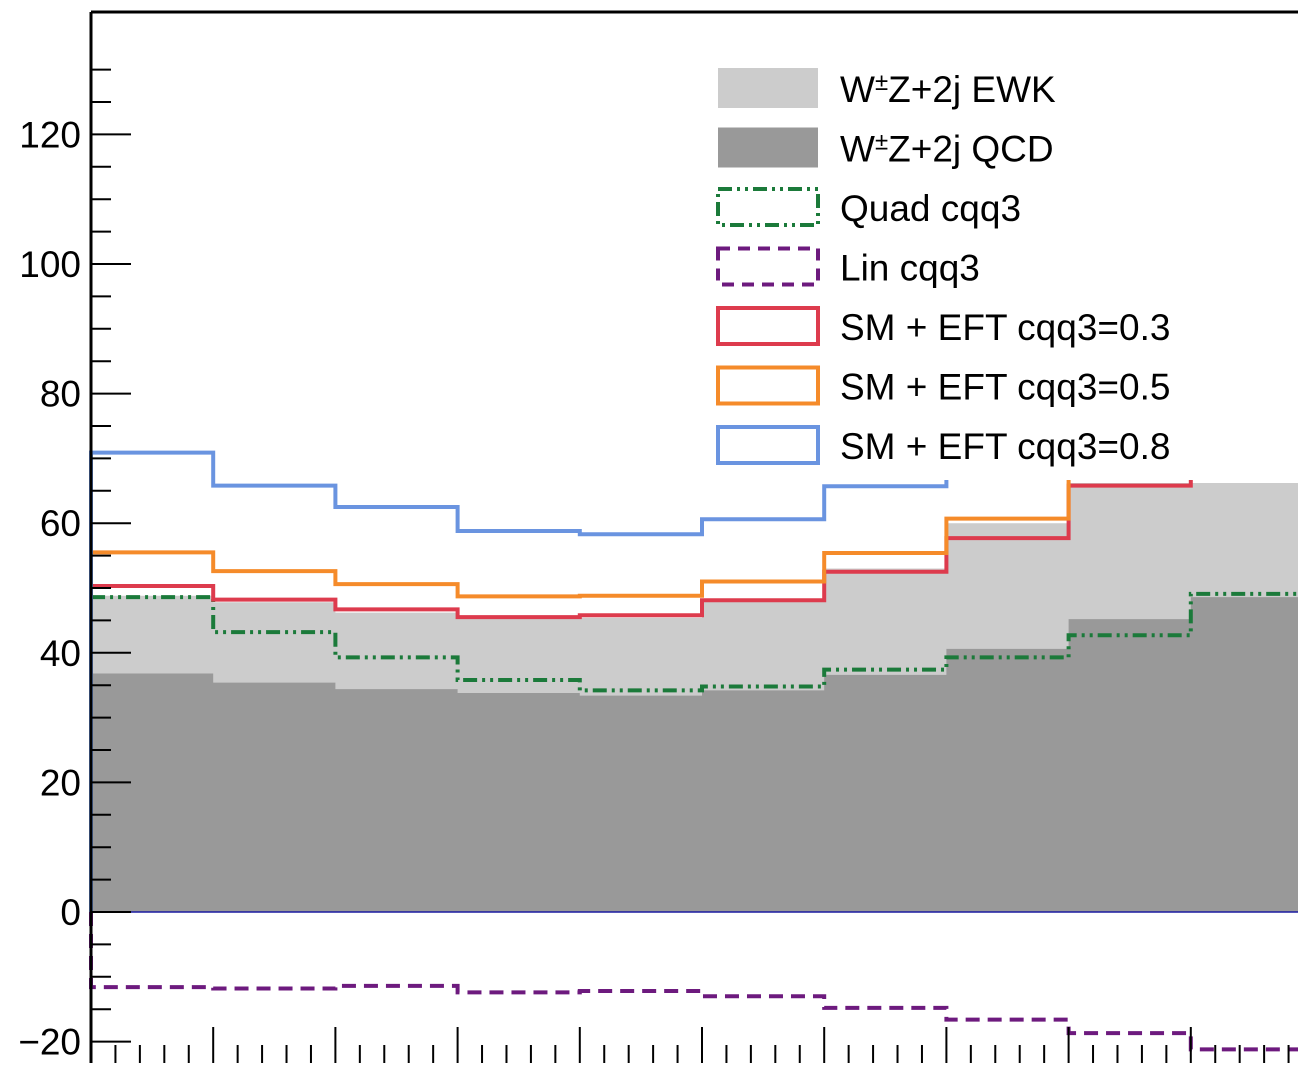  What do you see at coordinates (49, 1042) in the screenshot?
I see `y-tick-label: −20` at bounding box center [49, 1042].